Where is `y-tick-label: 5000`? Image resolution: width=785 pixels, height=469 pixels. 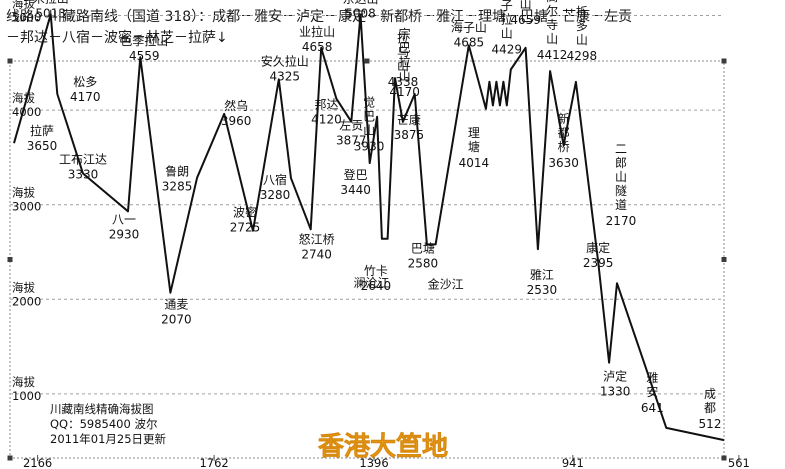
y-tick-label: 5000 is located at coordinates (26, 18).